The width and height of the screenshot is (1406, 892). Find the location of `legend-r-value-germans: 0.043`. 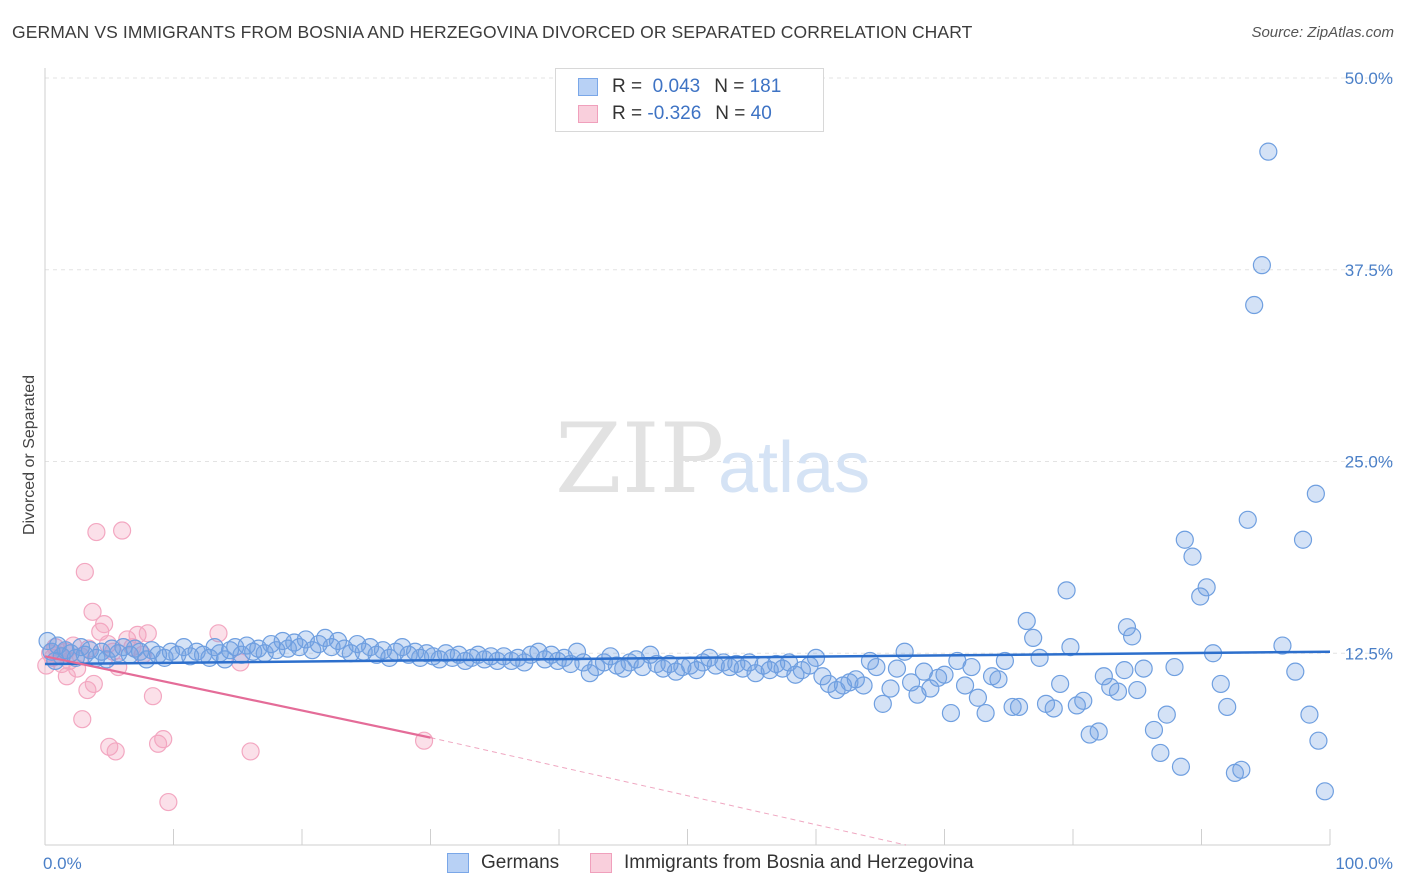

legend-r-value-germans: 0.043 is located at coordinates (676, 86).